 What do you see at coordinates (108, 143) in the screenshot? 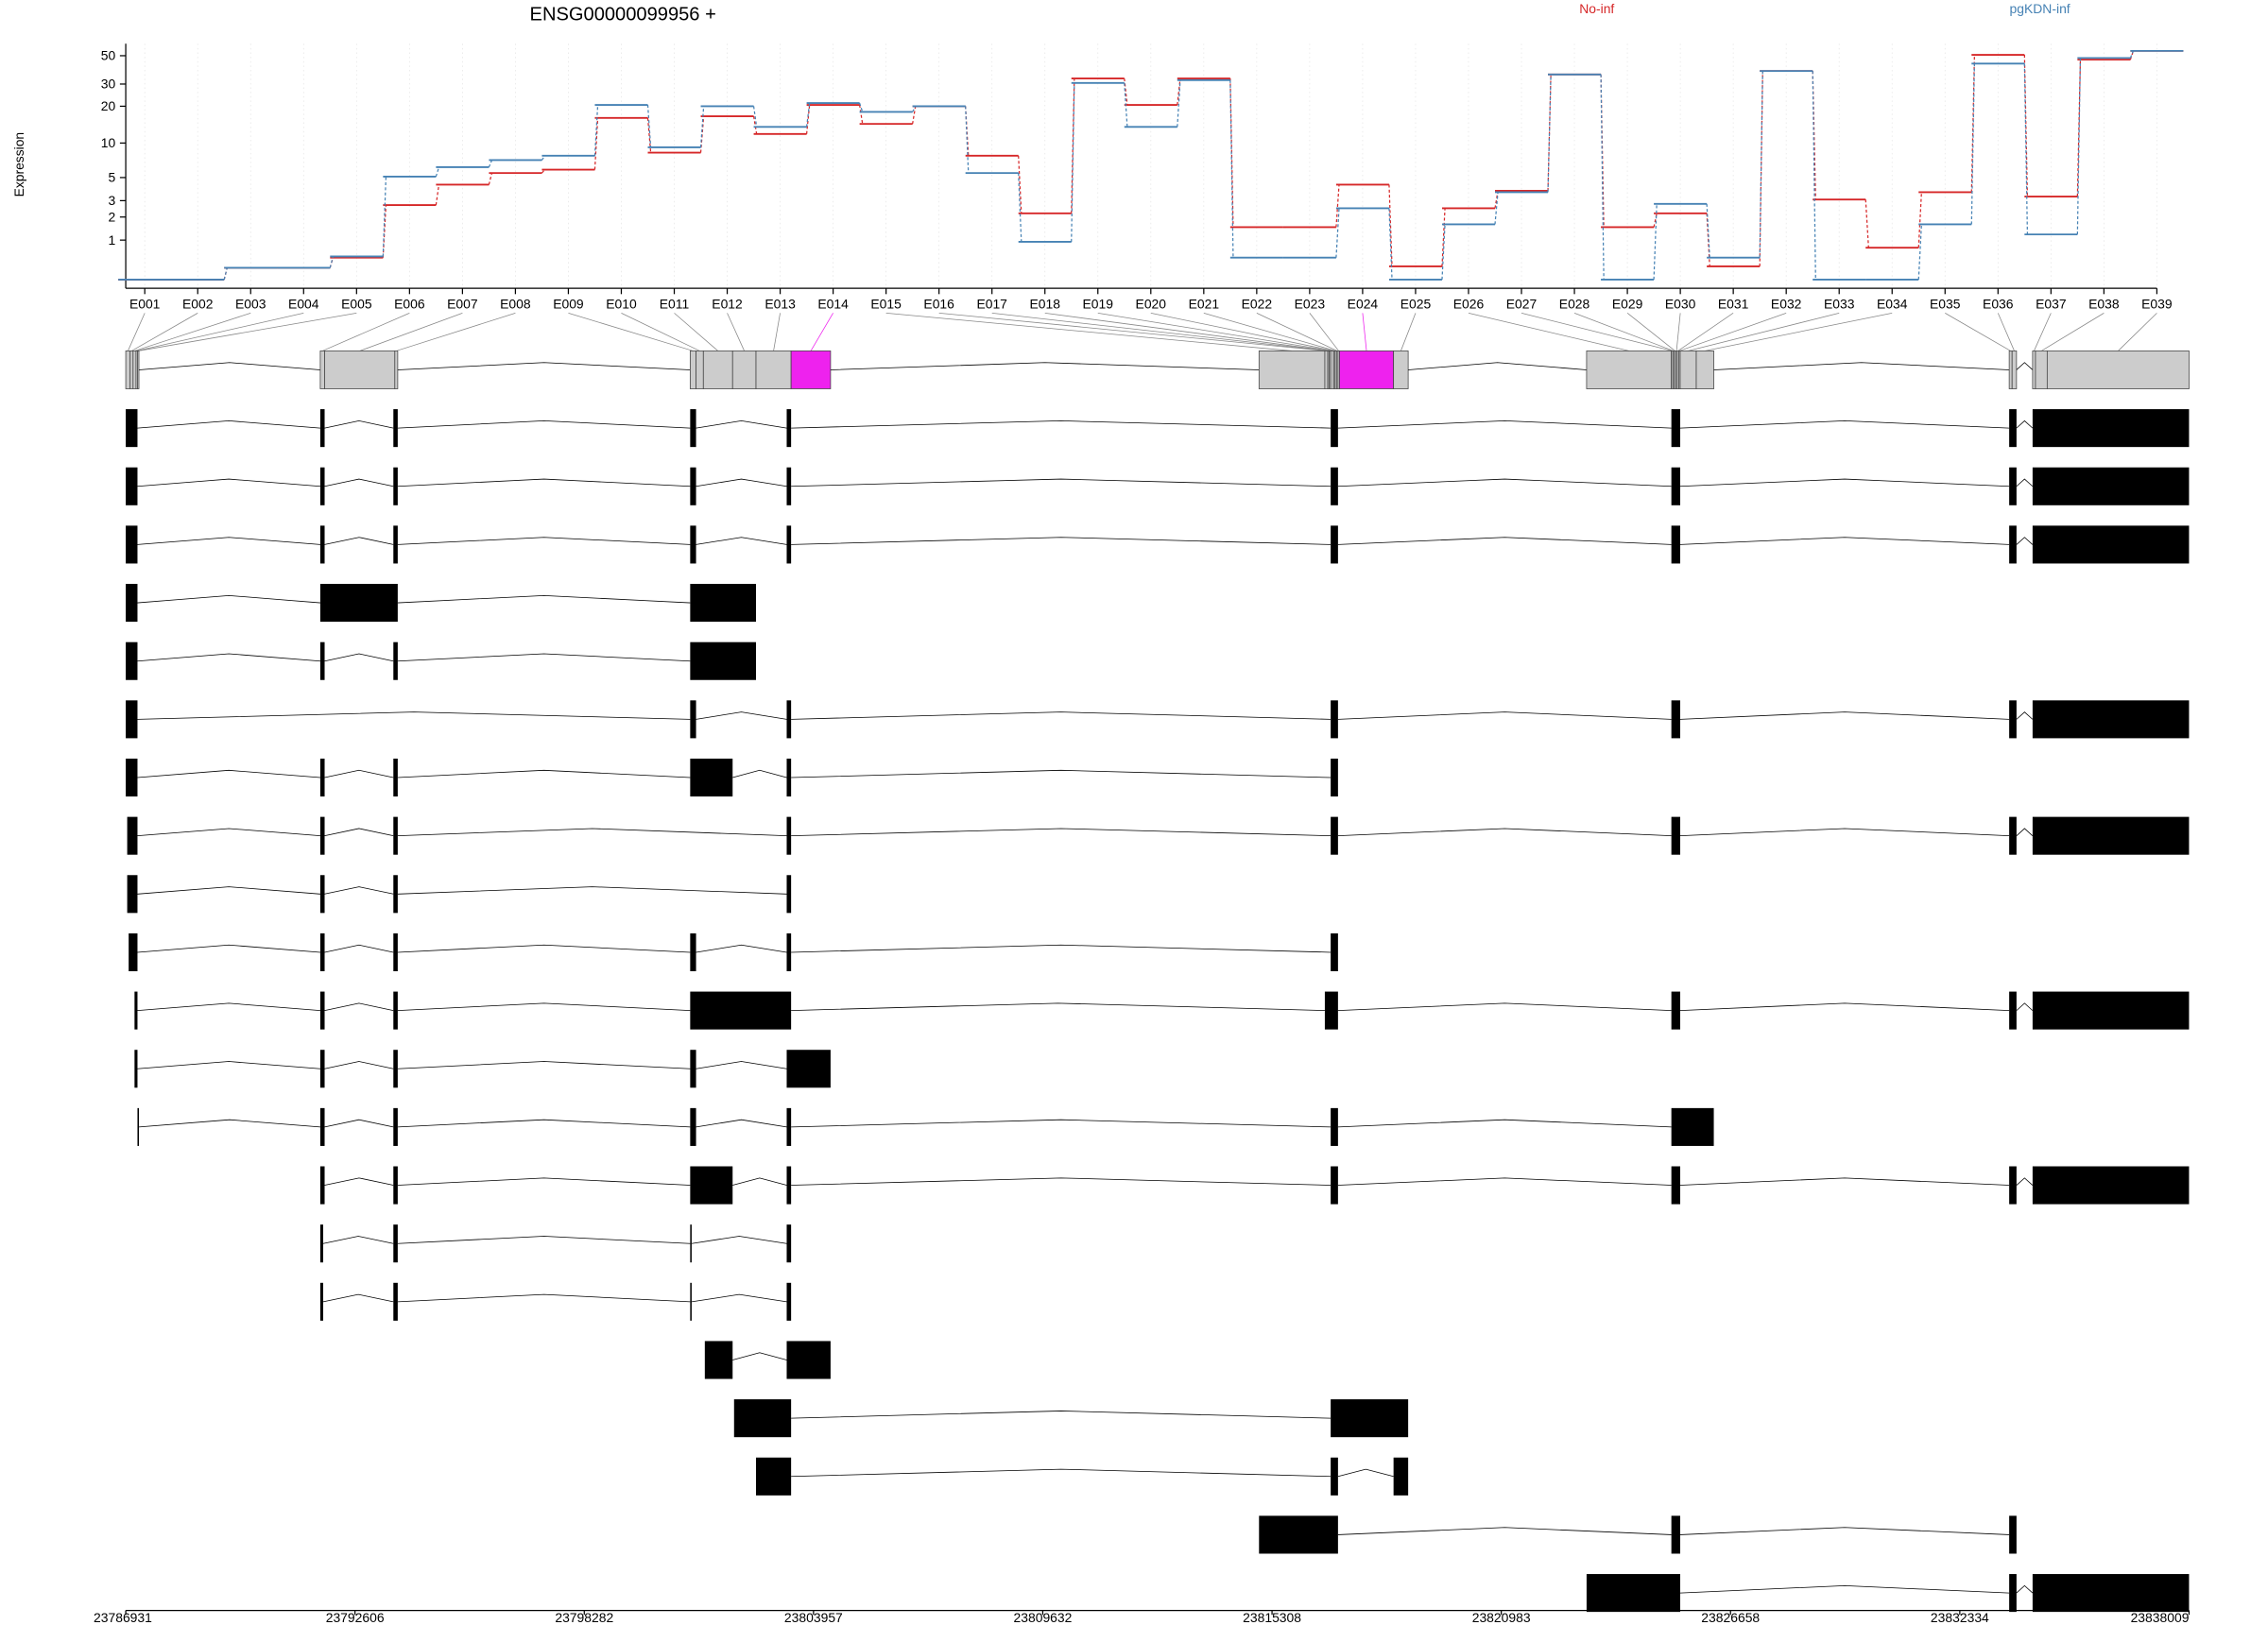
I see `y-tick-label: 10` at bounding box center [108, 143].